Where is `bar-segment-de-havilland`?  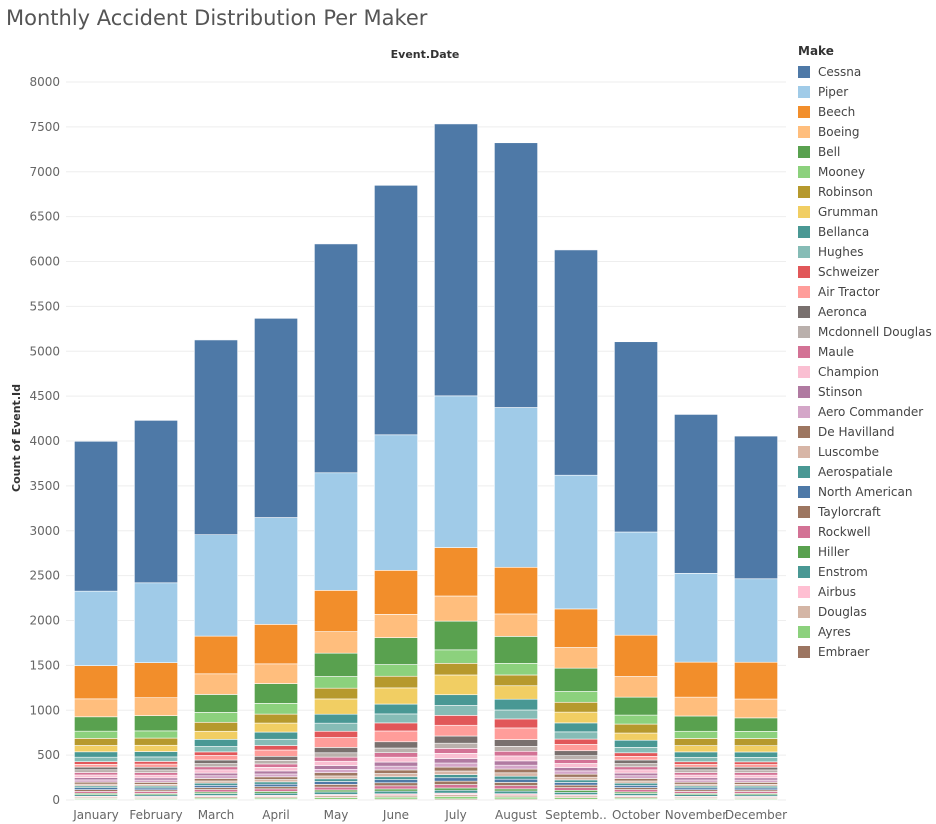
bar-segment-de-havilland is located at coordinates (636, 780).